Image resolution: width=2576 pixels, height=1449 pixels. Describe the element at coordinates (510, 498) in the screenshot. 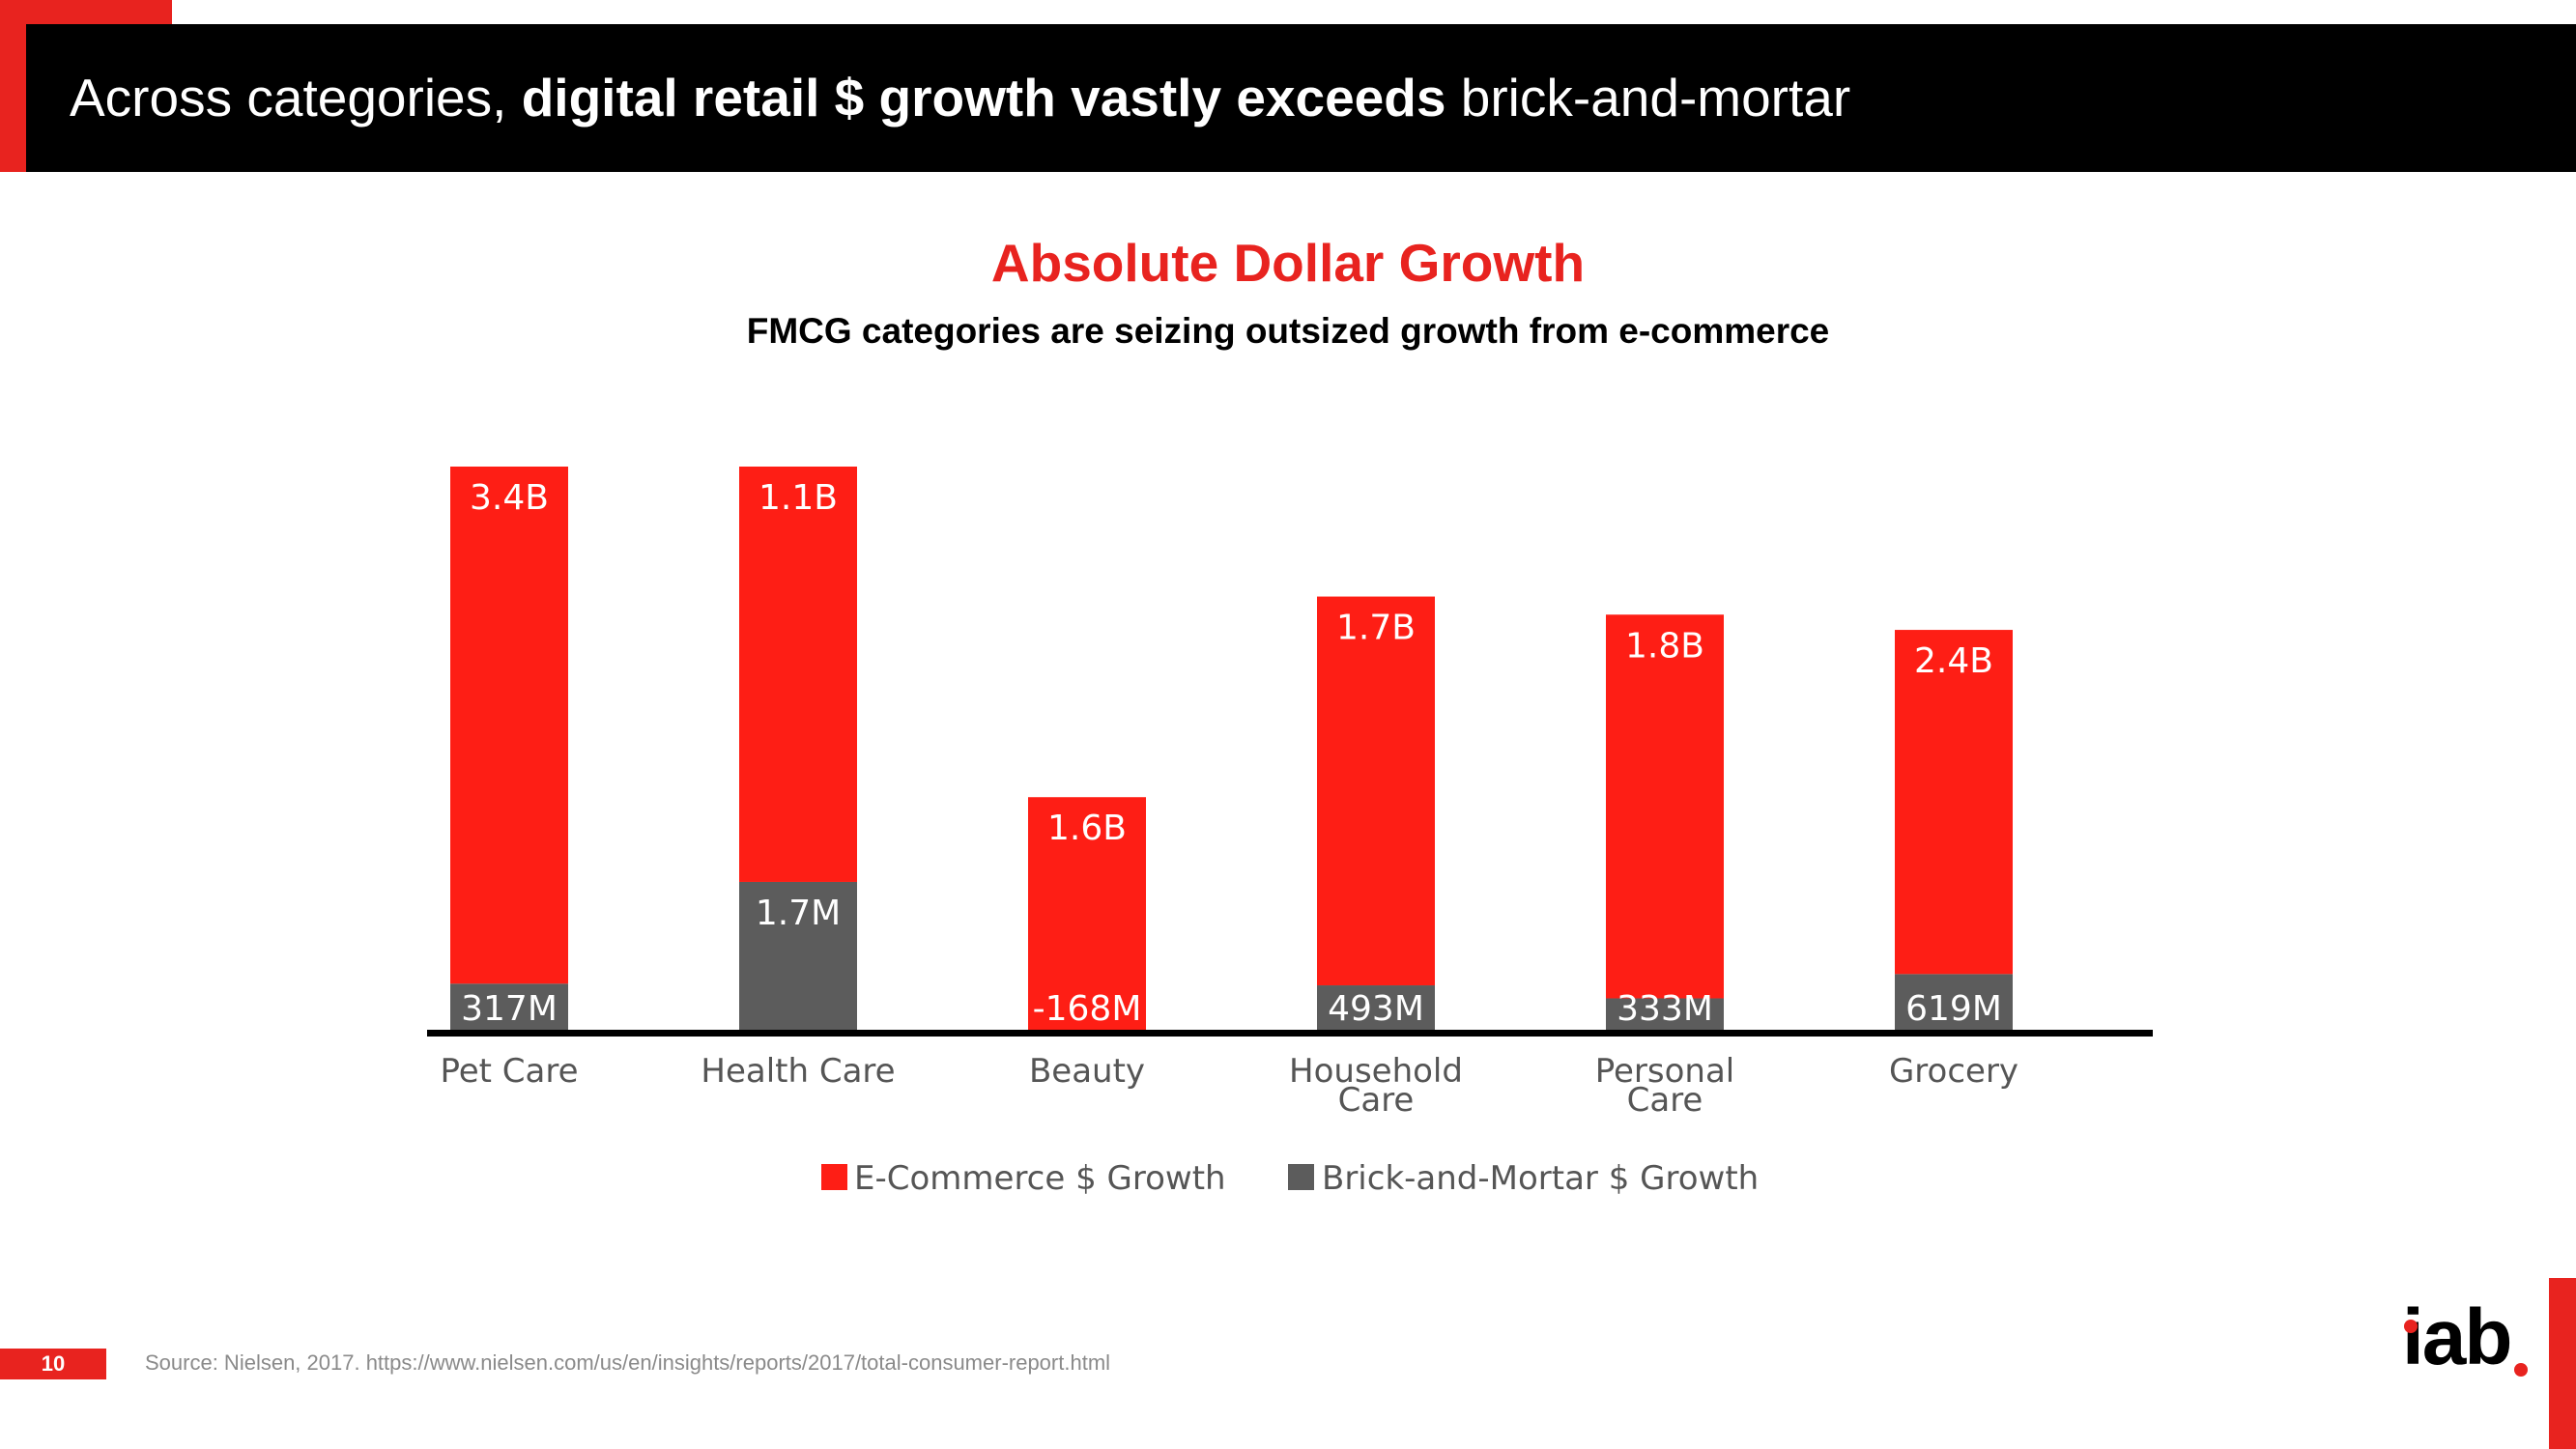

I see `data-label-ecommerce: 3.4B` at that location.